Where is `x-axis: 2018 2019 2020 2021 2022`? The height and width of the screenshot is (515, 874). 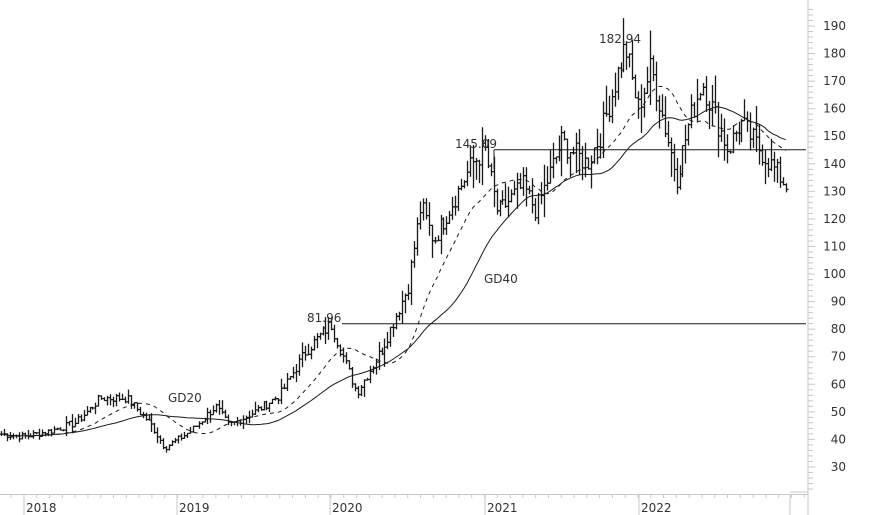
x-axis: 2018 2019 2020 2021 2022 is located at coordinates (404, 504).